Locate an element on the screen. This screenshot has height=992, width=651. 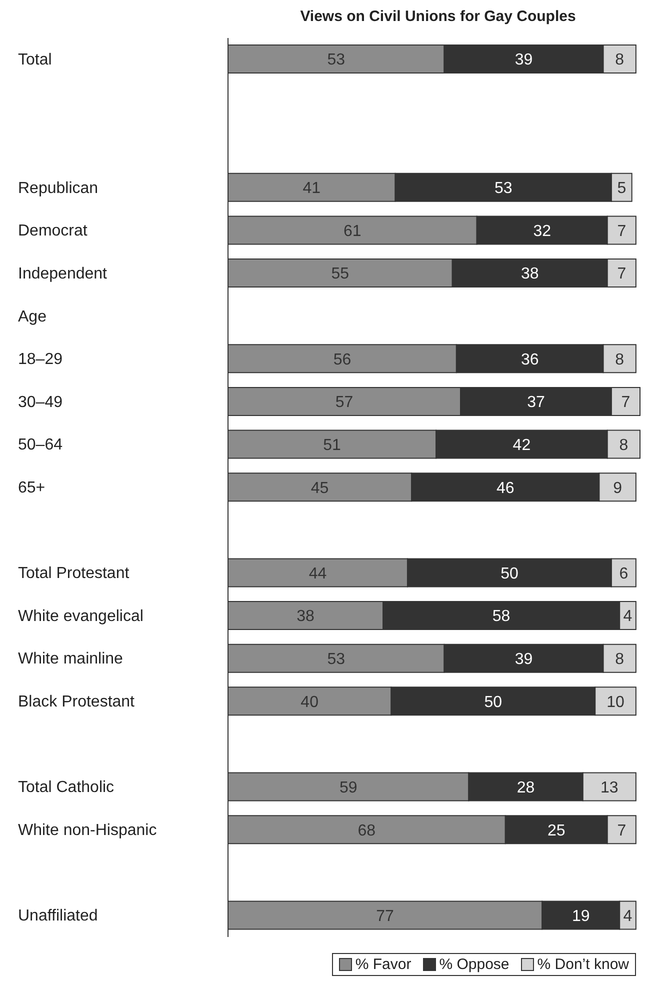
data-label: 9 is located at coordinates (617, 488).